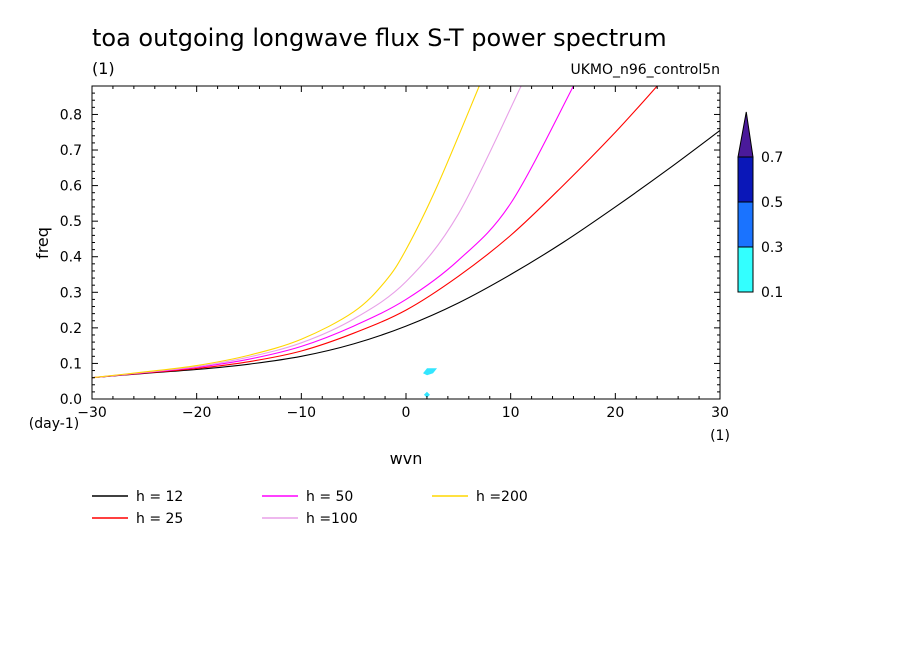  What do you see at coordinates (772, 158) in the screenshot?
I see `colorbar-label: 0.7` at bounding box center [772, 158].